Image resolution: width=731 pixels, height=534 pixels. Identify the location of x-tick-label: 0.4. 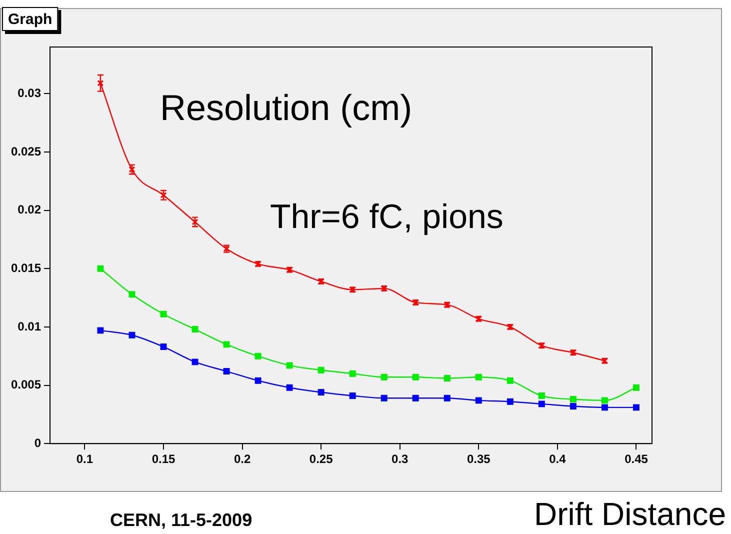
(557, 459).